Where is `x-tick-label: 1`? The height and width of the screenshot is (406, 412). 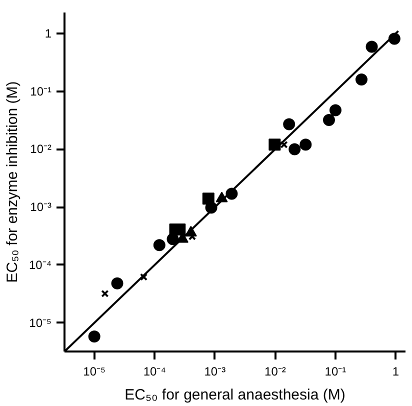 x-tick-label: 1 is located at coordinates (396, 371).